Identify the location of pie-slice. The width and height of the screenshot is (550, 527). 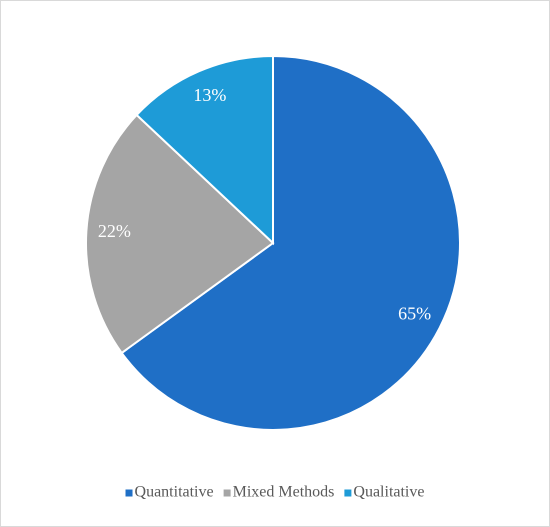
(204, 150).